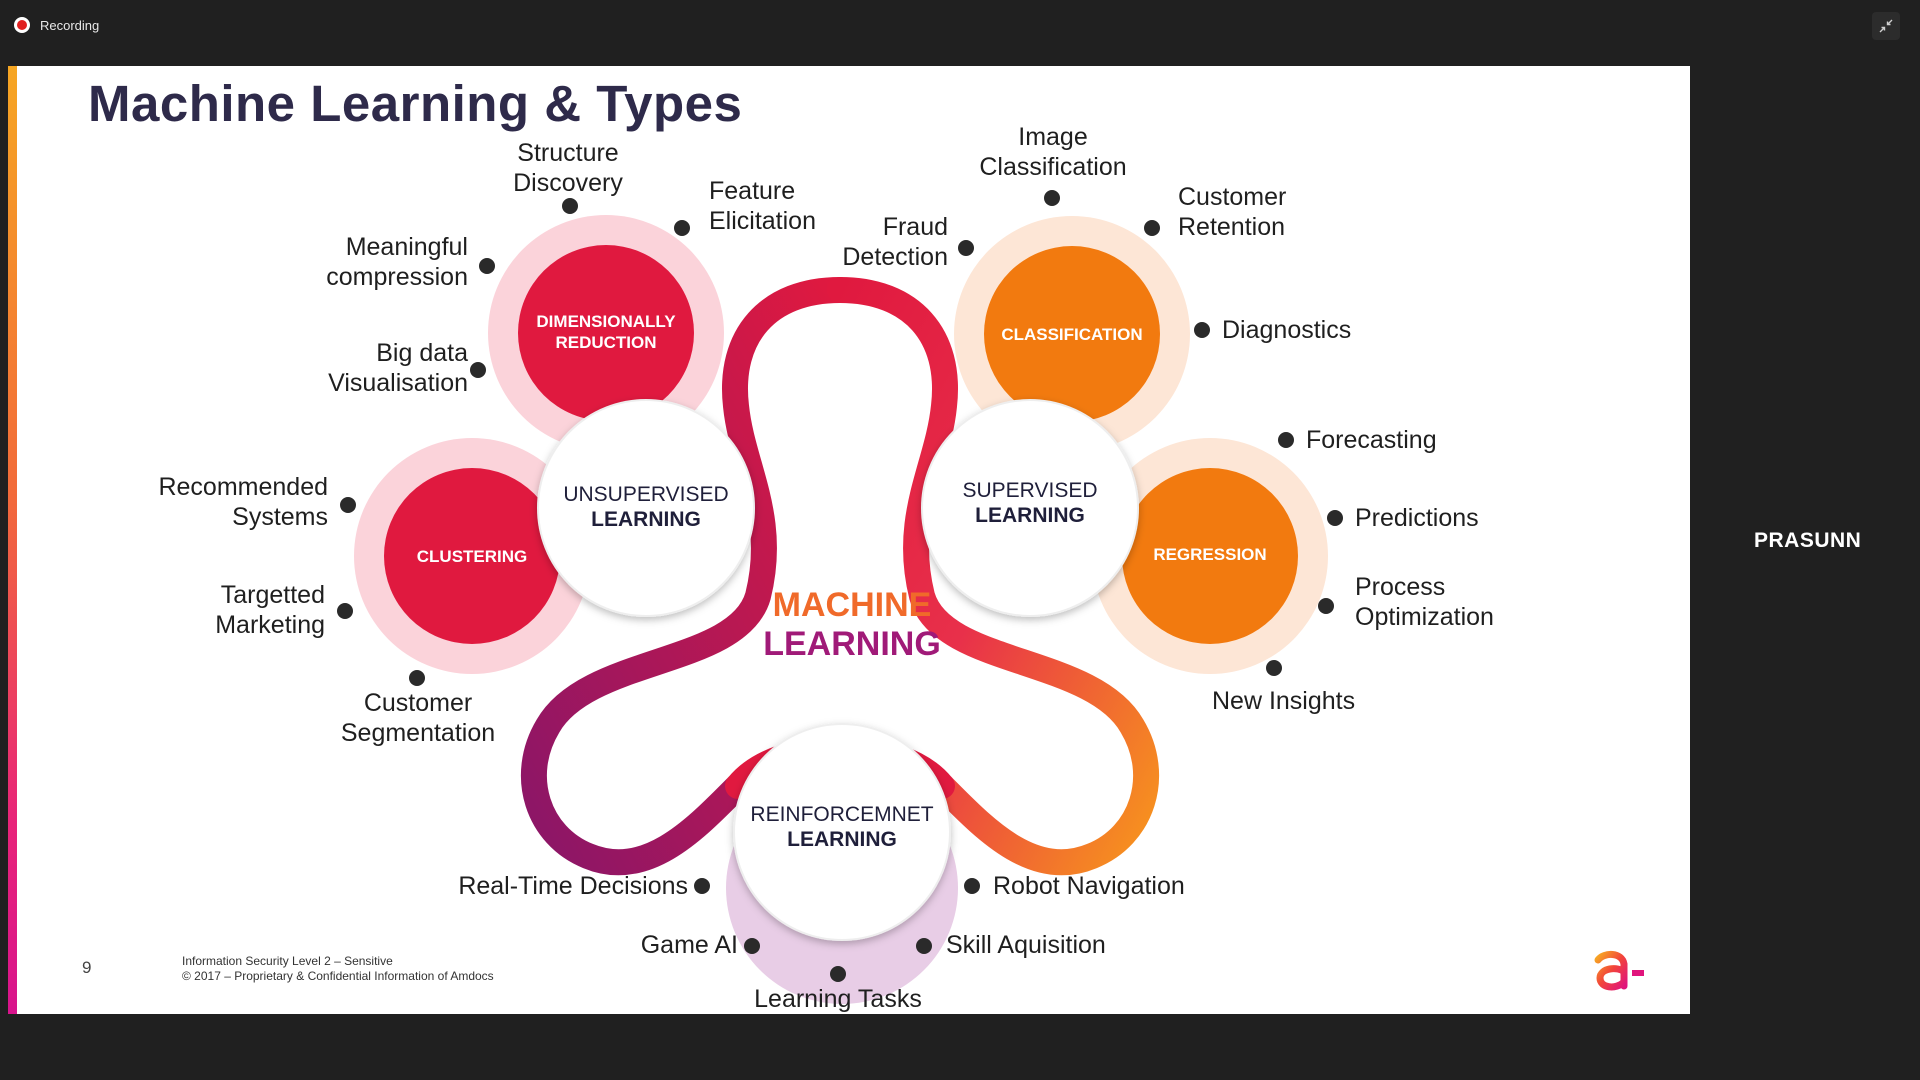 Image resolution: width=1920 pixels, height=1080 pixels. What do you see at coordinates (568, 168) in the screenshot?
I see `label-structure-discovery: Structure Discovery` at bounding box center [568, 168].